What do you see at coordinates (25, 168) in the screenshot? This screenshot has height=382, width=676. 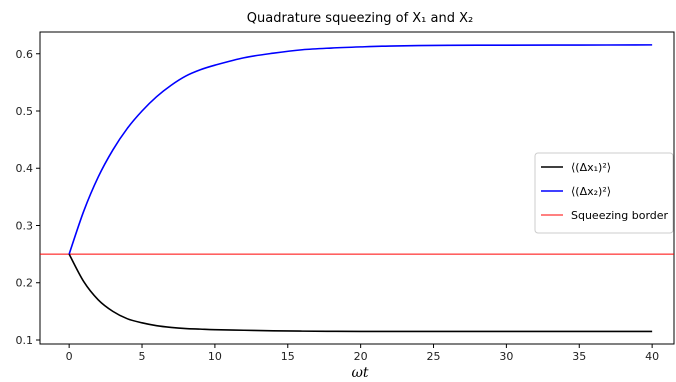 I see `y-tick-label: 0.4` at bounding box center [25, 168].